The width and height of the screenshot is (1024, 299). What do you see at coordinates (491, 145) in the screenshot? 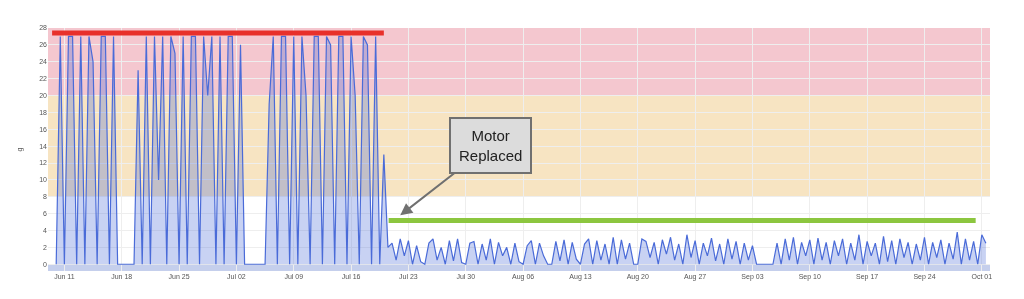
I see `annotation: Motor Replaced` at bounding box center [491, 145].